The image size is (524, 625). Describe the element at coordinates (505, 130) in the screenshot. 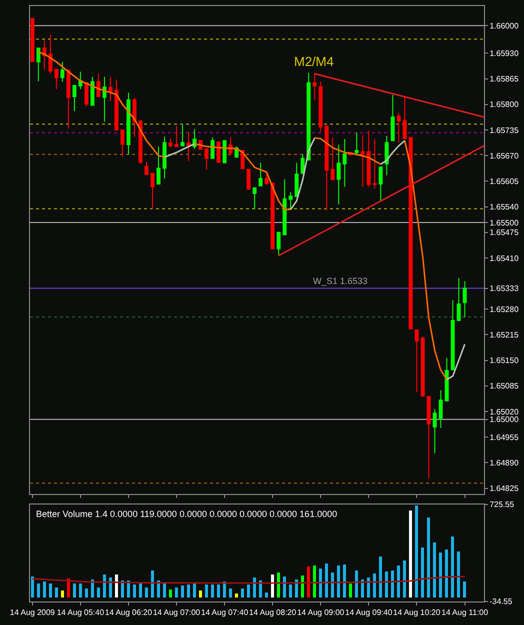

I see `y-tick-label: 1.65735` at that location.